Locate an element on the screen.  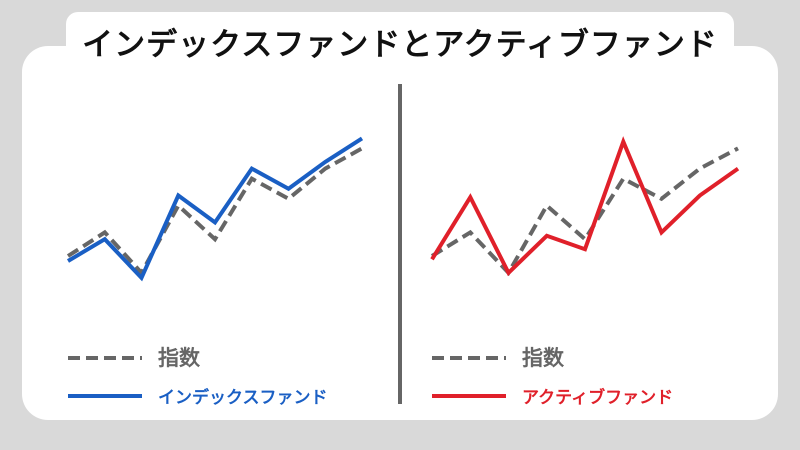
chart-title: インデックスファンドとアクティブファンド is located at coordinates (400, 44).